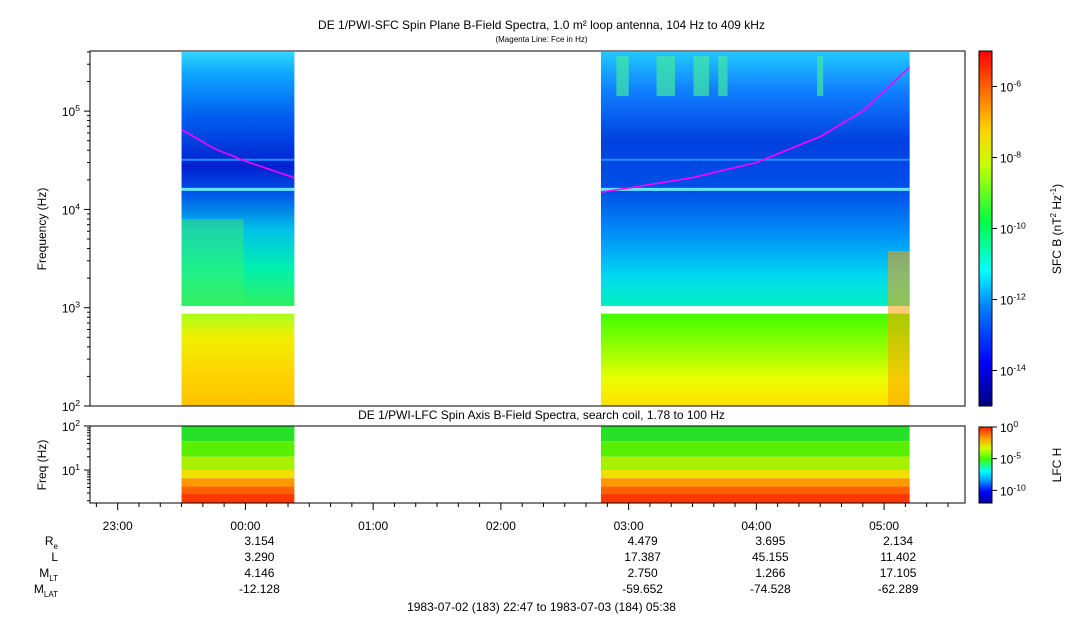  Describe the element at coordinates (770, 541) in the screenshot. I see `ephemeris-value: 3.695` at that location.